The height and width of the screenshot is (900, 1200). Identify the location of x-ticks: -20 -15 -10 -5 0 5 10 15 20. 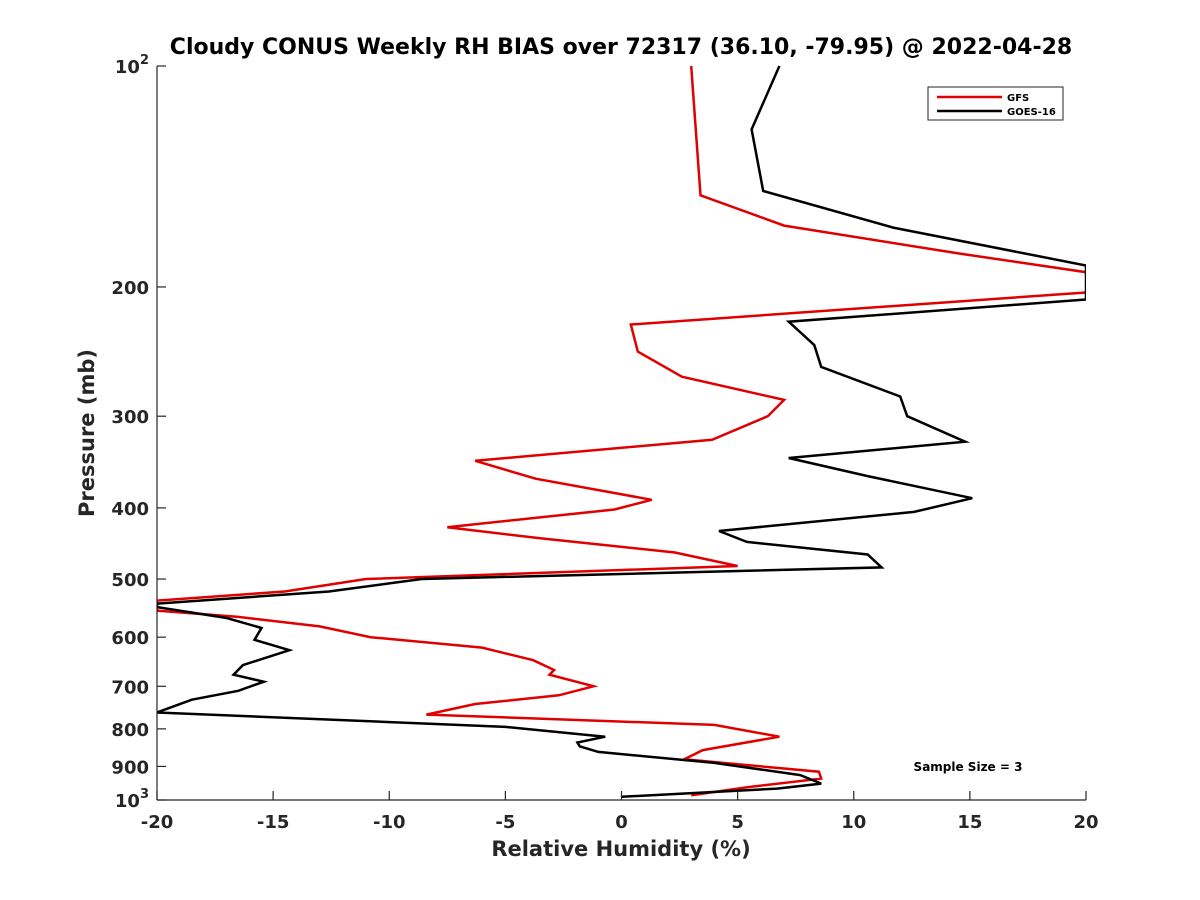
(620, 812).